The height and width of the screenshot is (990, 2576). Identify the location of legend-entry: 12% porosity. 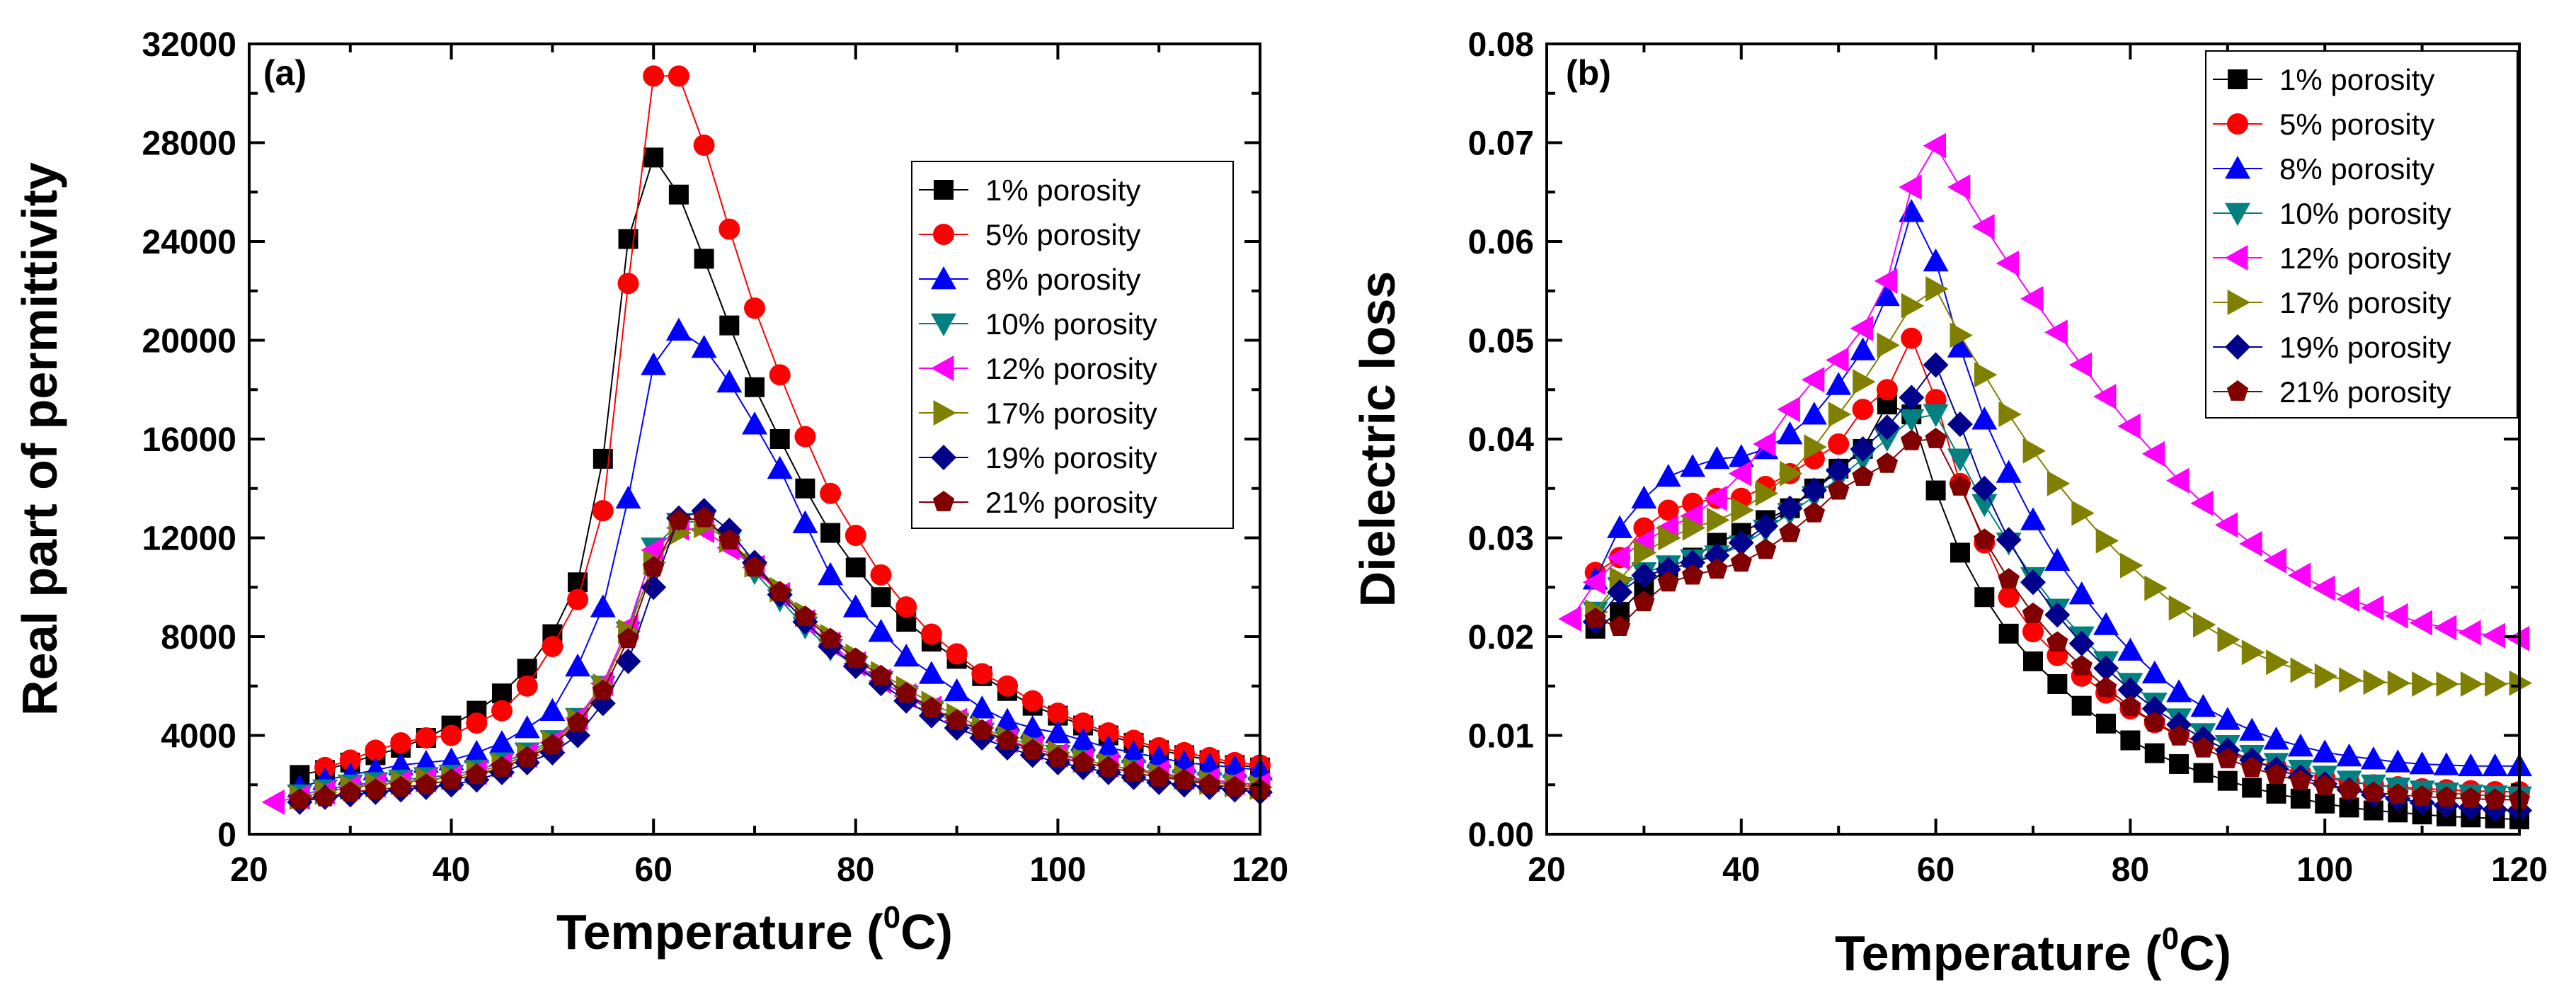
(2332, 258).